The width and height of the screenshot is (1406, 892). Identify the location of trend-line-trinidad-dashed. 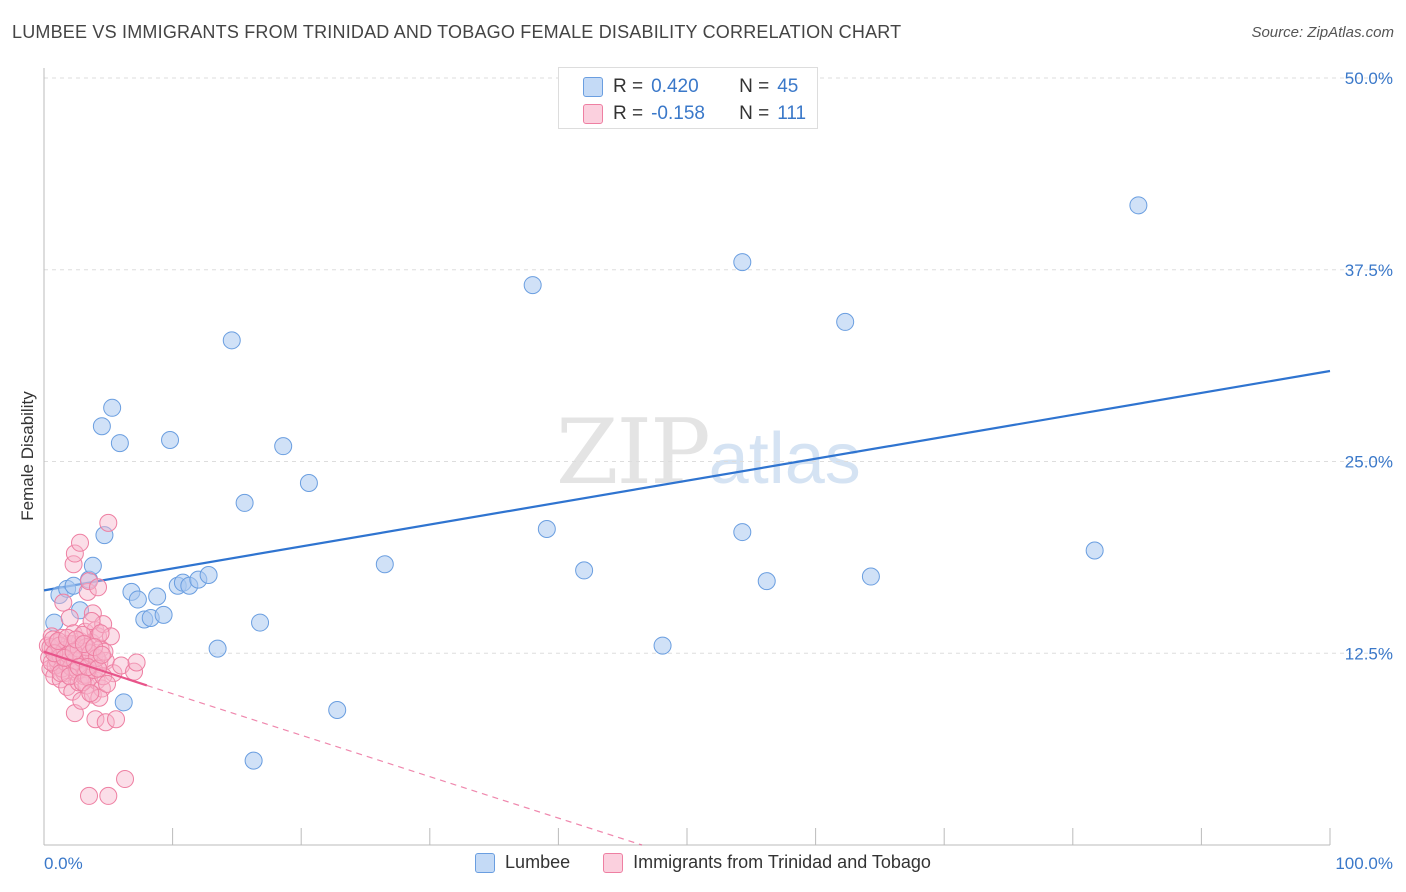
(394, 765).